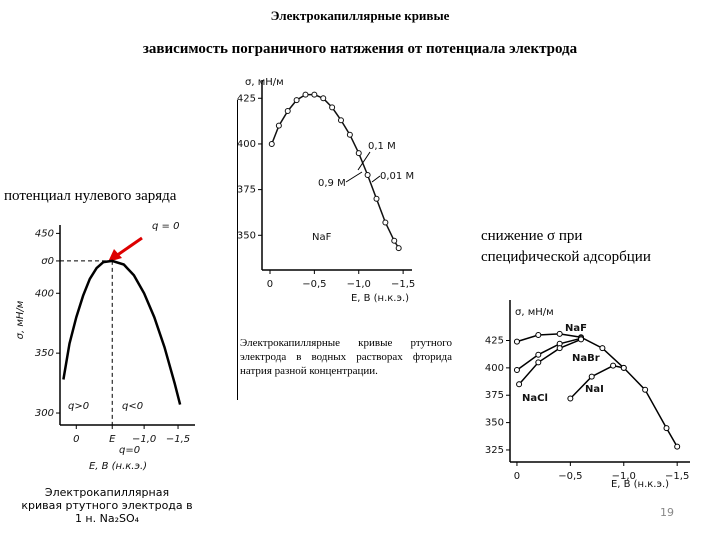 The height and width of the screenshot is (540, 720). Describe the element at coordinates (332, 183) in the screenshot. I see `annotation: 0,9 M` at that location.